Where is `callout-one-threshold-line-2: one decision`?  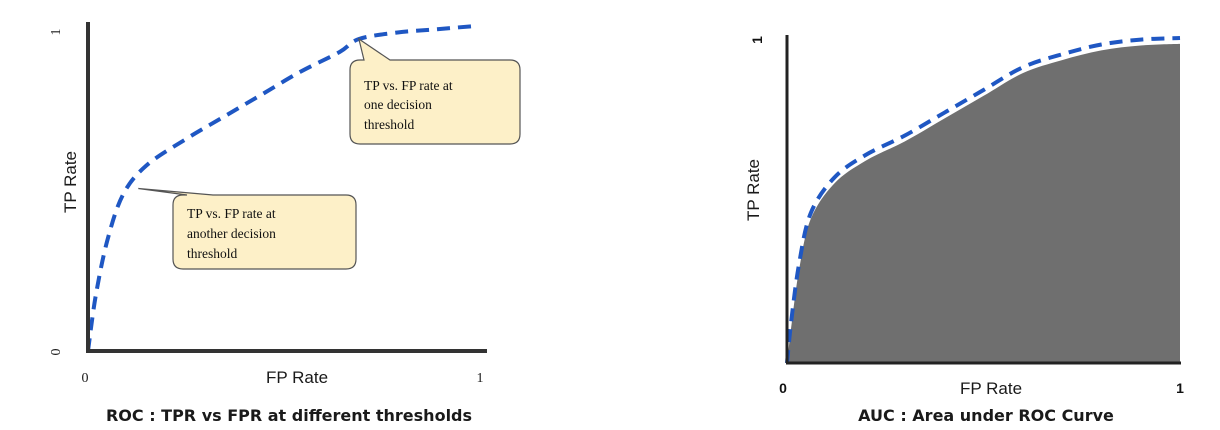
callout-one-threshold-line-2: one decision is located at coordinates (398, 104).